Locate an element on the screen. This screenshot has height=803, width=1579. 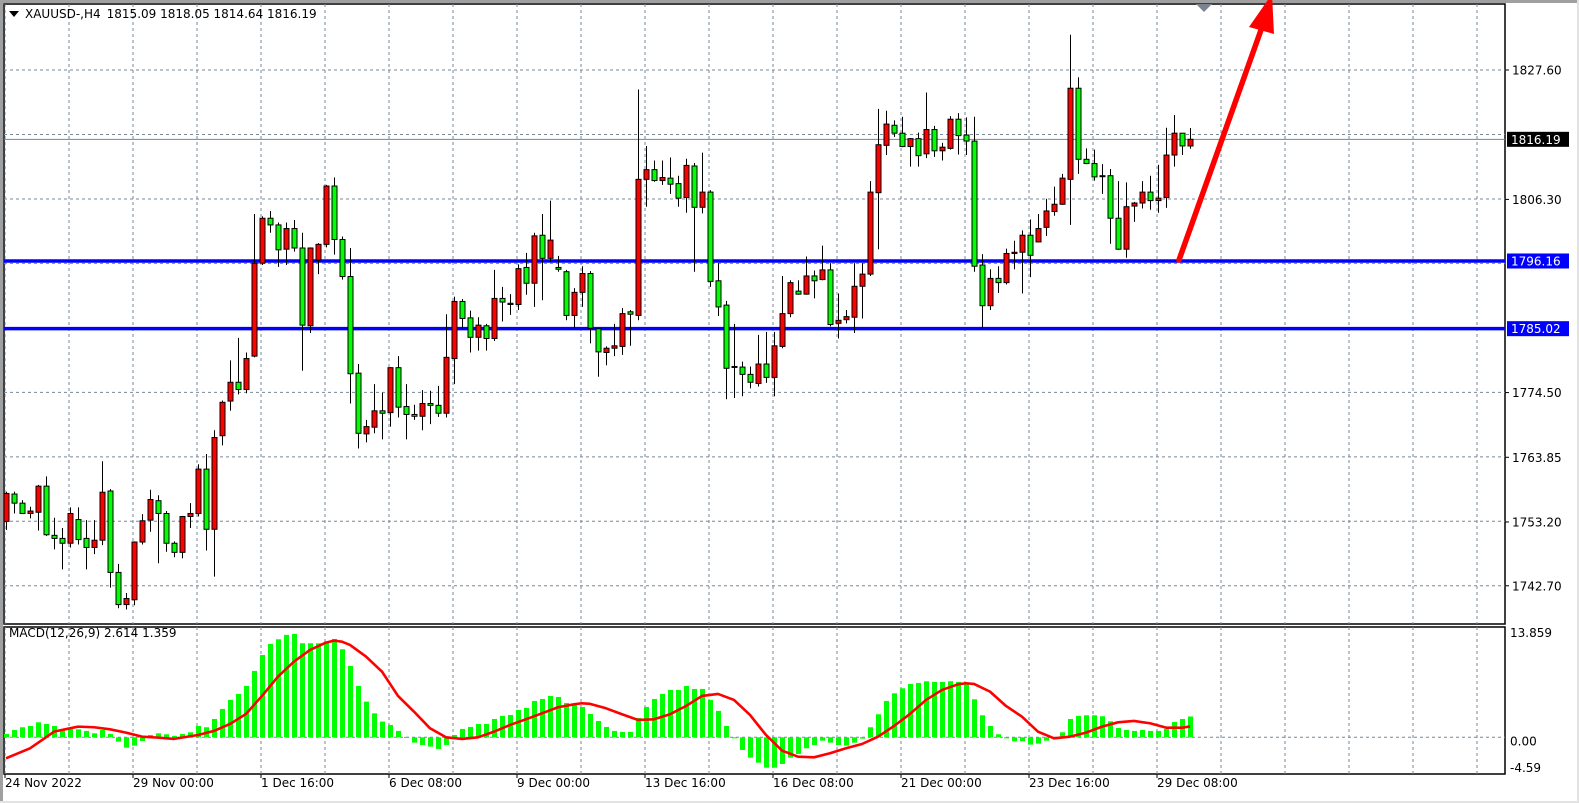
price-axis-label: 1827.60 is located at coordinates (1537, 71).